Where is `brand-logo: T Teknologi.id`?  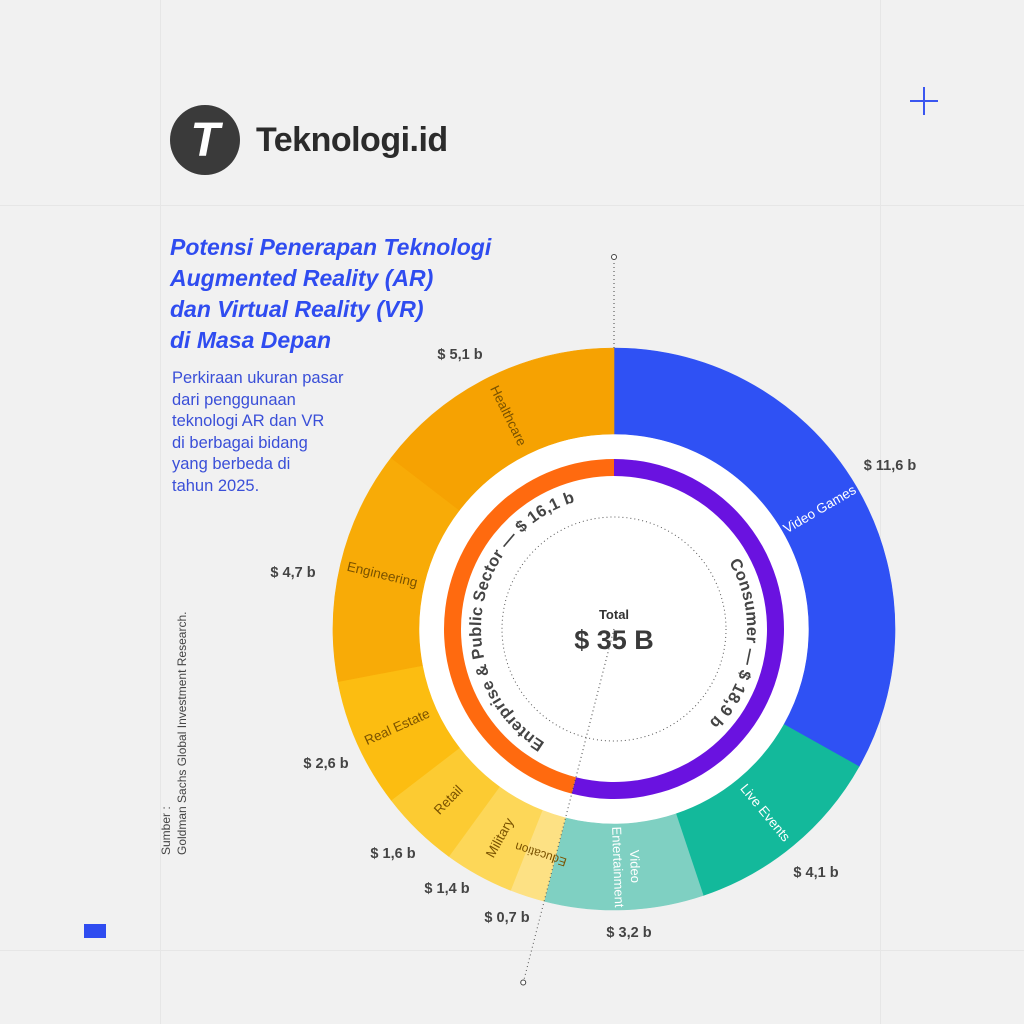 brand-logo: T Teknologi.id is located at coordinates (309, 140).